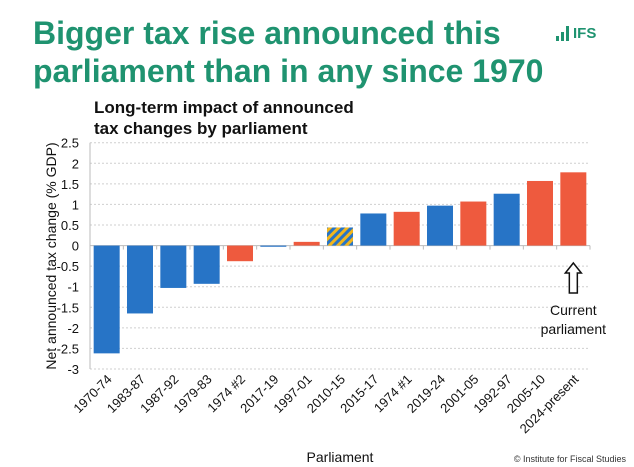 Image resolution: width=634 pixels, height=467 pixels. I want to click on y-tick-label: 2, so click(75, 163).